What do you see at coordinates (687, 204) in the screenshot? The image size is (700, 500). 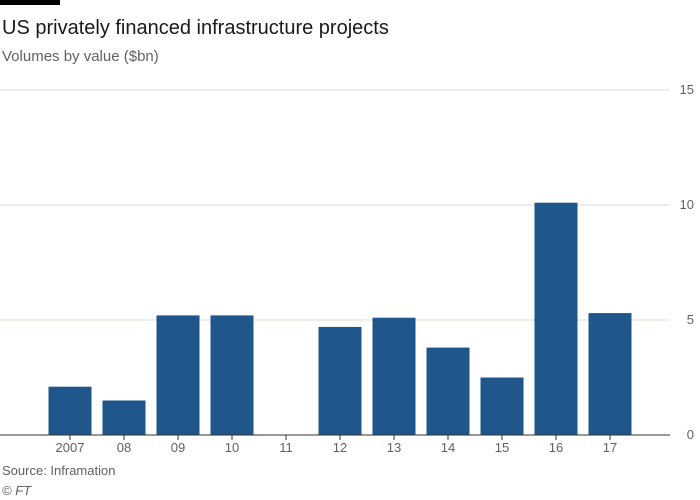 I see `y-tick-label: 10` at bounding box center [687, 204].